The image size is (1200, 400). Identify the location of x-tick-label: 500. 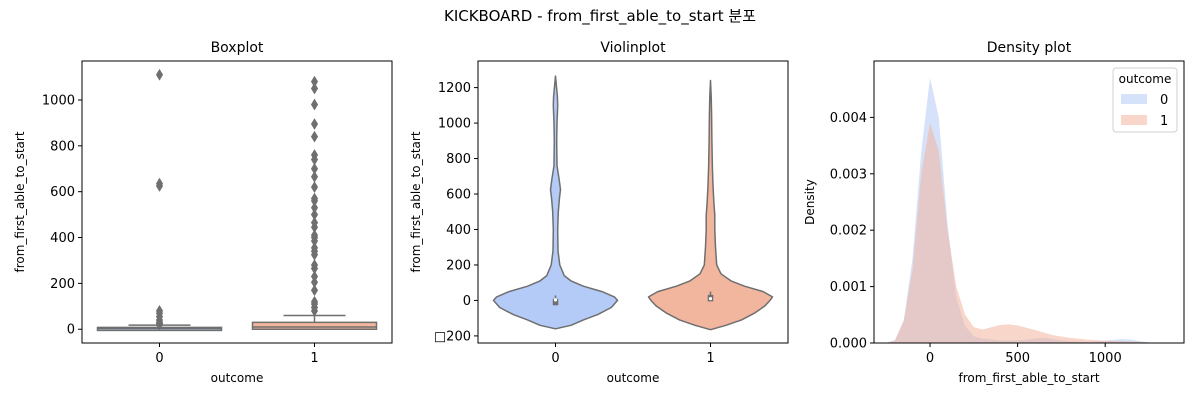
(1017, 358).